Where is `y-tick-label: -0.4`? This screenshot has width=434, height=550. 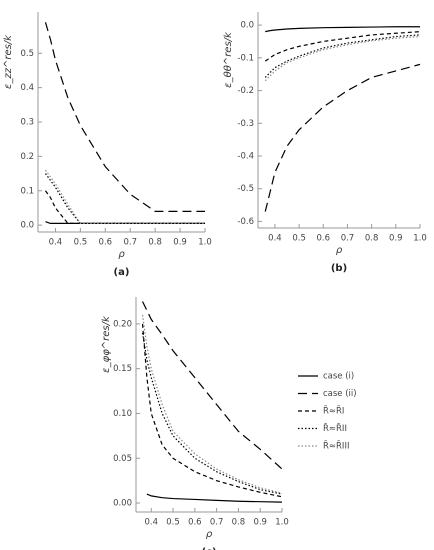
y-tick-label: -0.4 is located at coordinates (245, 157).